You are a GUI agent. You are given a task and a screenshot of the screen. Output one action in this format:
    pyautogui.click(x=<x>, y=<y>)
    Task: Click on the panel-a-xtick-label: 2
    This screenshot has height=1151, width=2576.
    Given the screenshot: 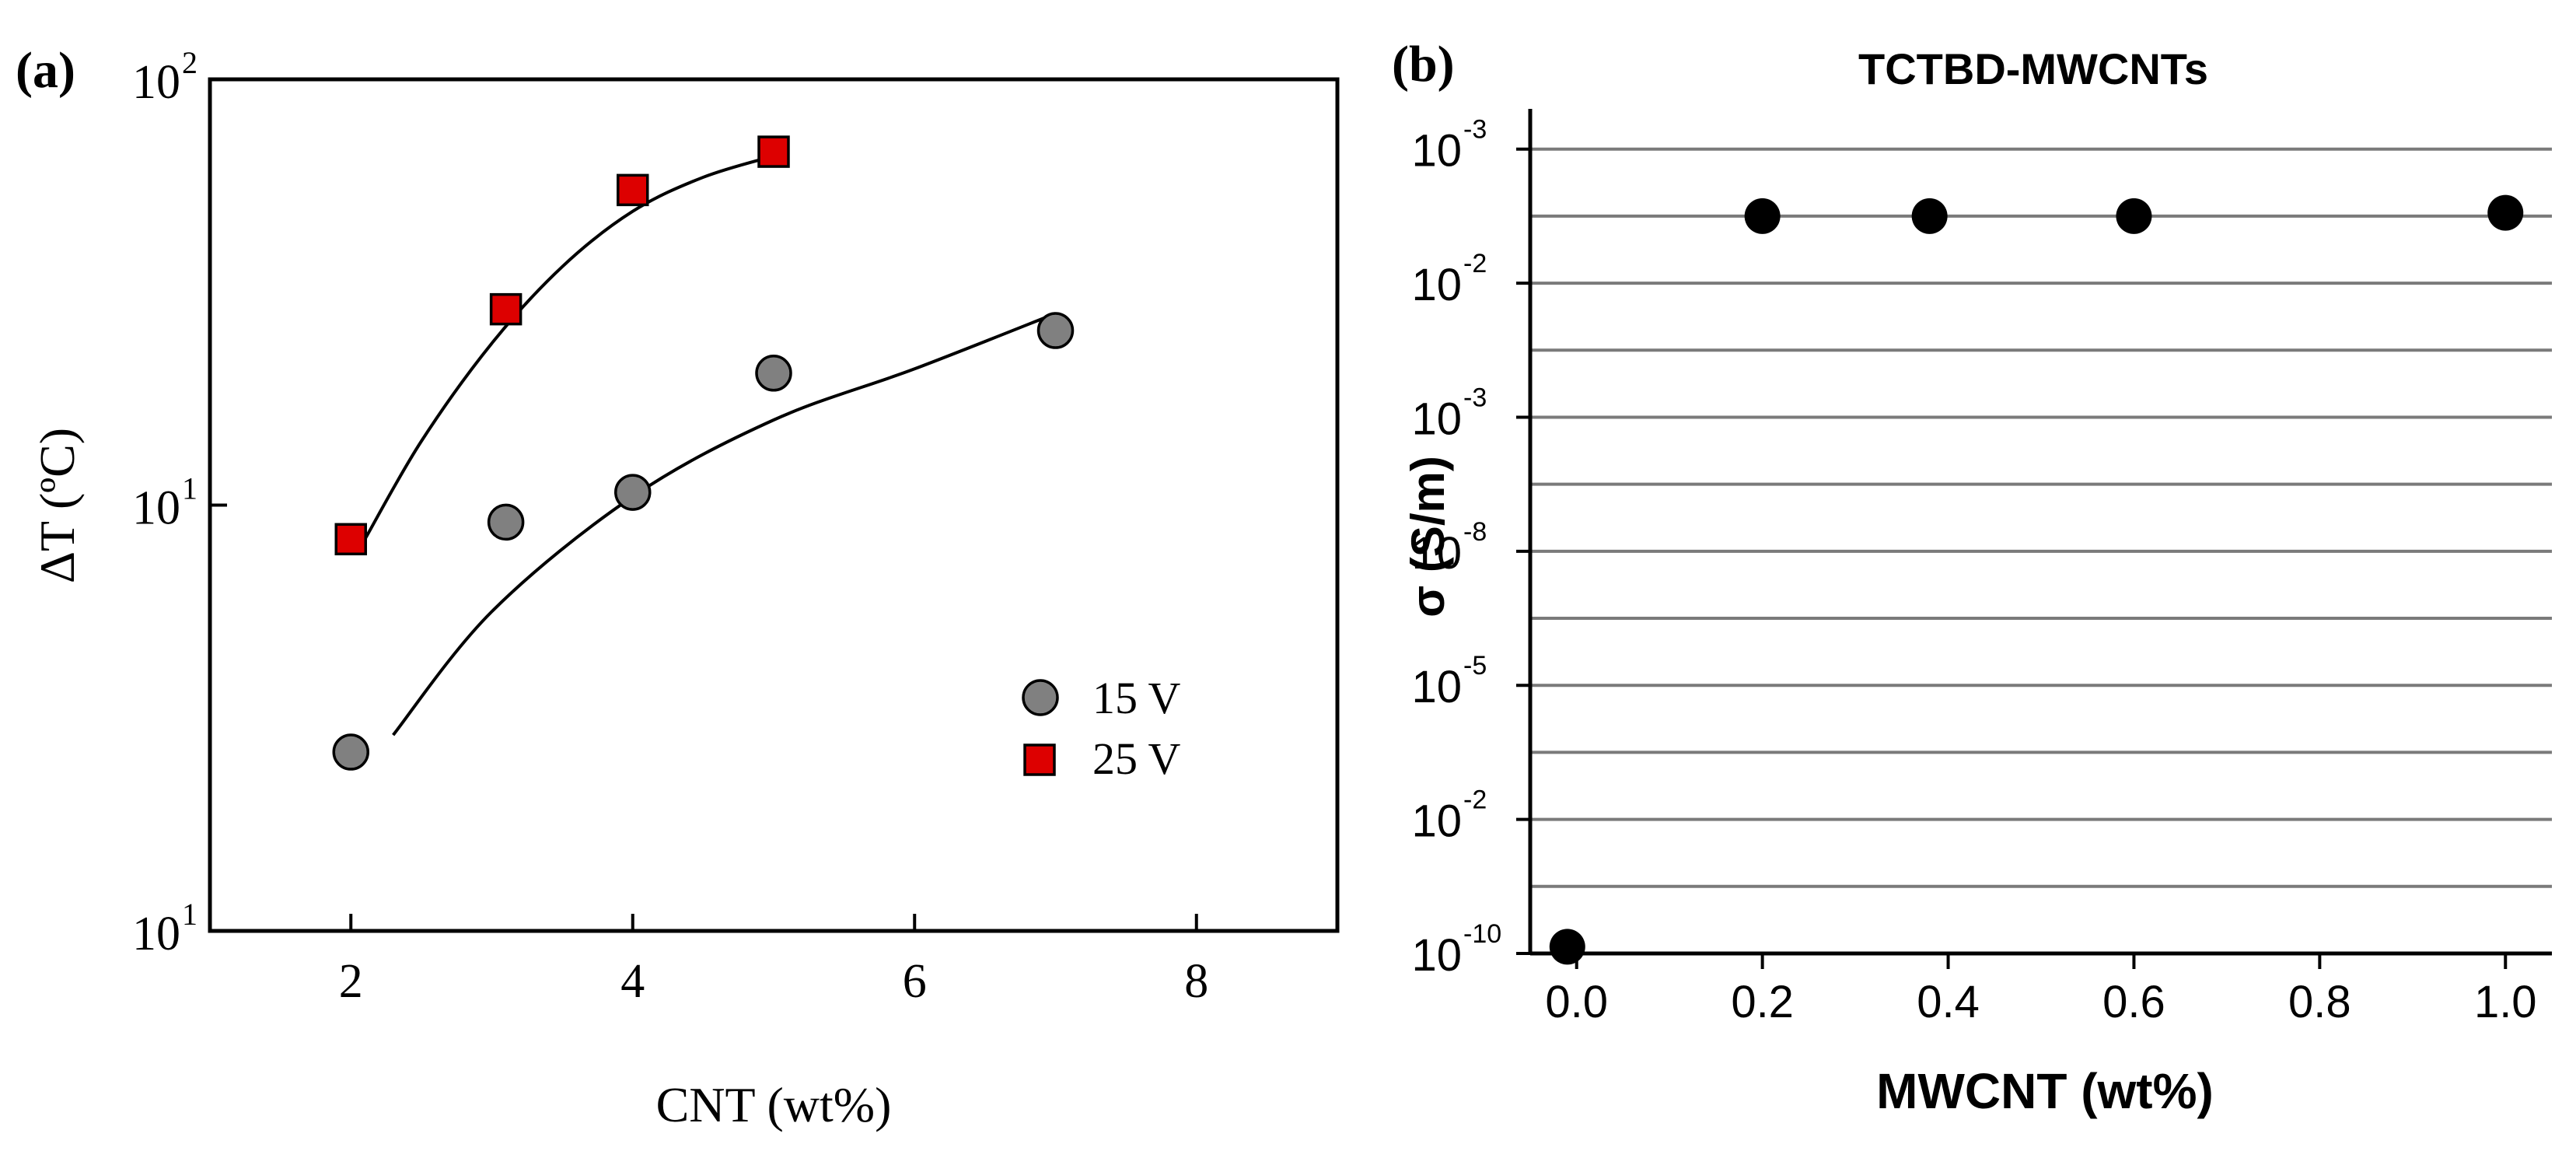 What is the action you would take?
    pyautogui.click(x=351, y=982)
    